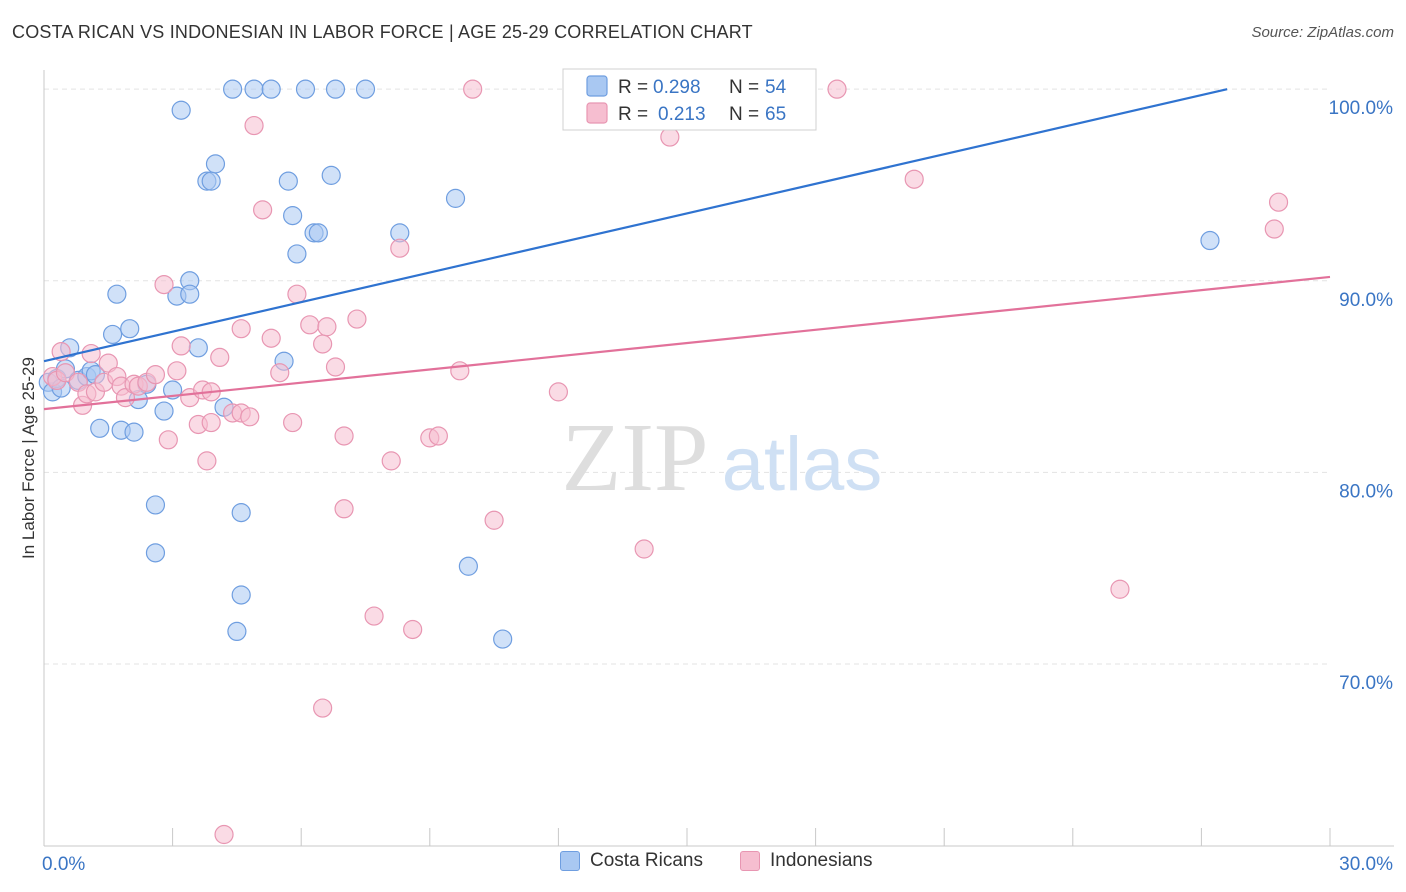 This screenshot has width=1406, height=892. I want to click on x-tick-label: 30.0%, so click(1366, 864).